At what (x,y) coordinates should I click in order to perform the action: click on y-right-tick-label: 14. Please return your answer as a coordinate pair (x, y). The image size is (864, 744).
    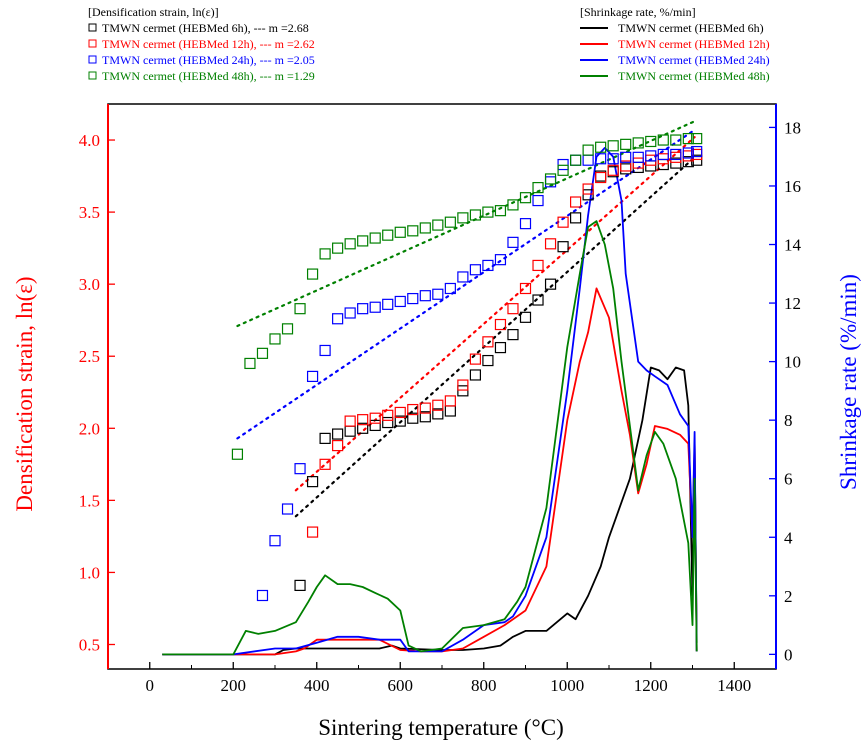
    Looking at the image, I should click on (793, 245).